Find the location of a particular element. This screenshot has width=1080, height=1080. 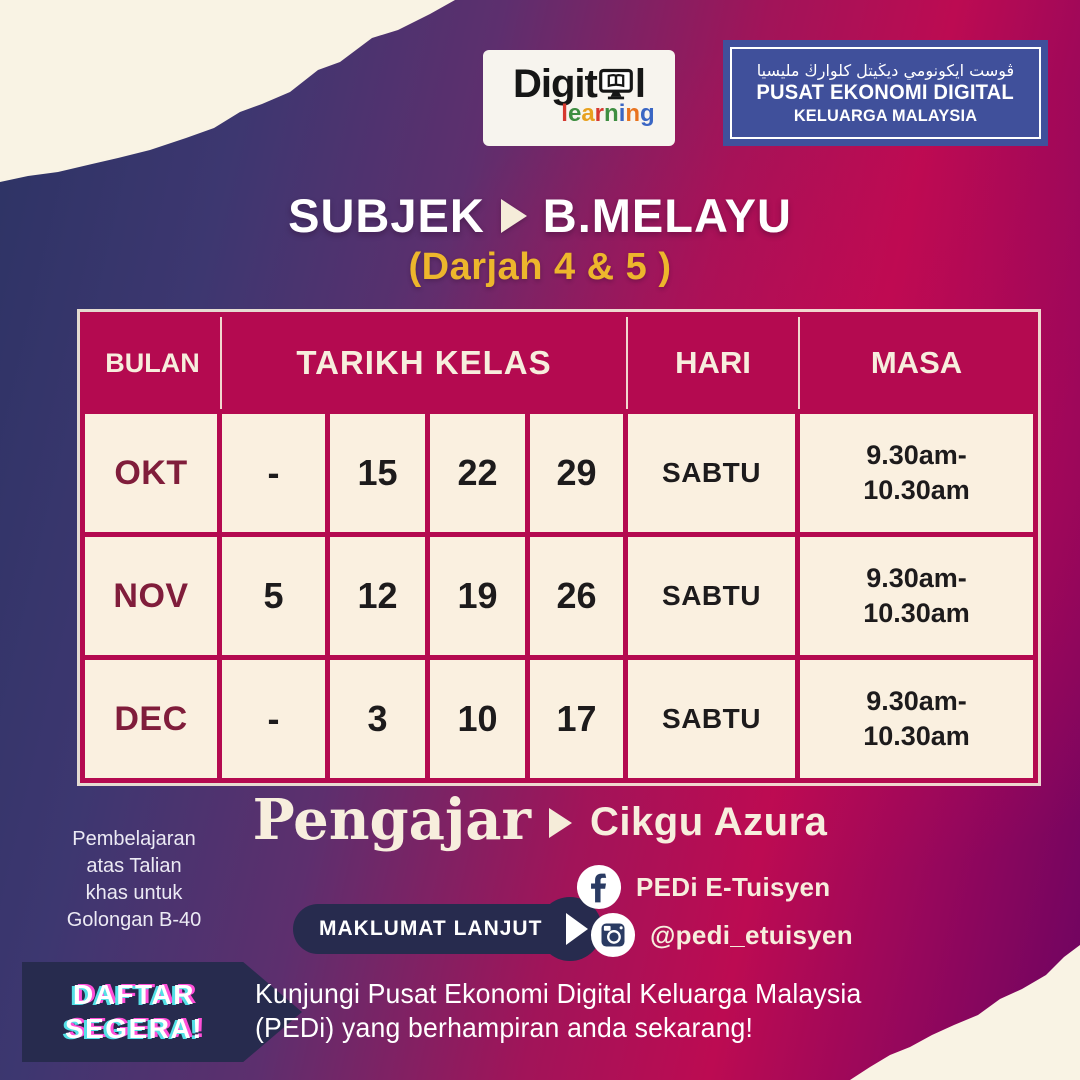

instagram-link: @pedi_etuisyen is located at coordinates (721, 935).